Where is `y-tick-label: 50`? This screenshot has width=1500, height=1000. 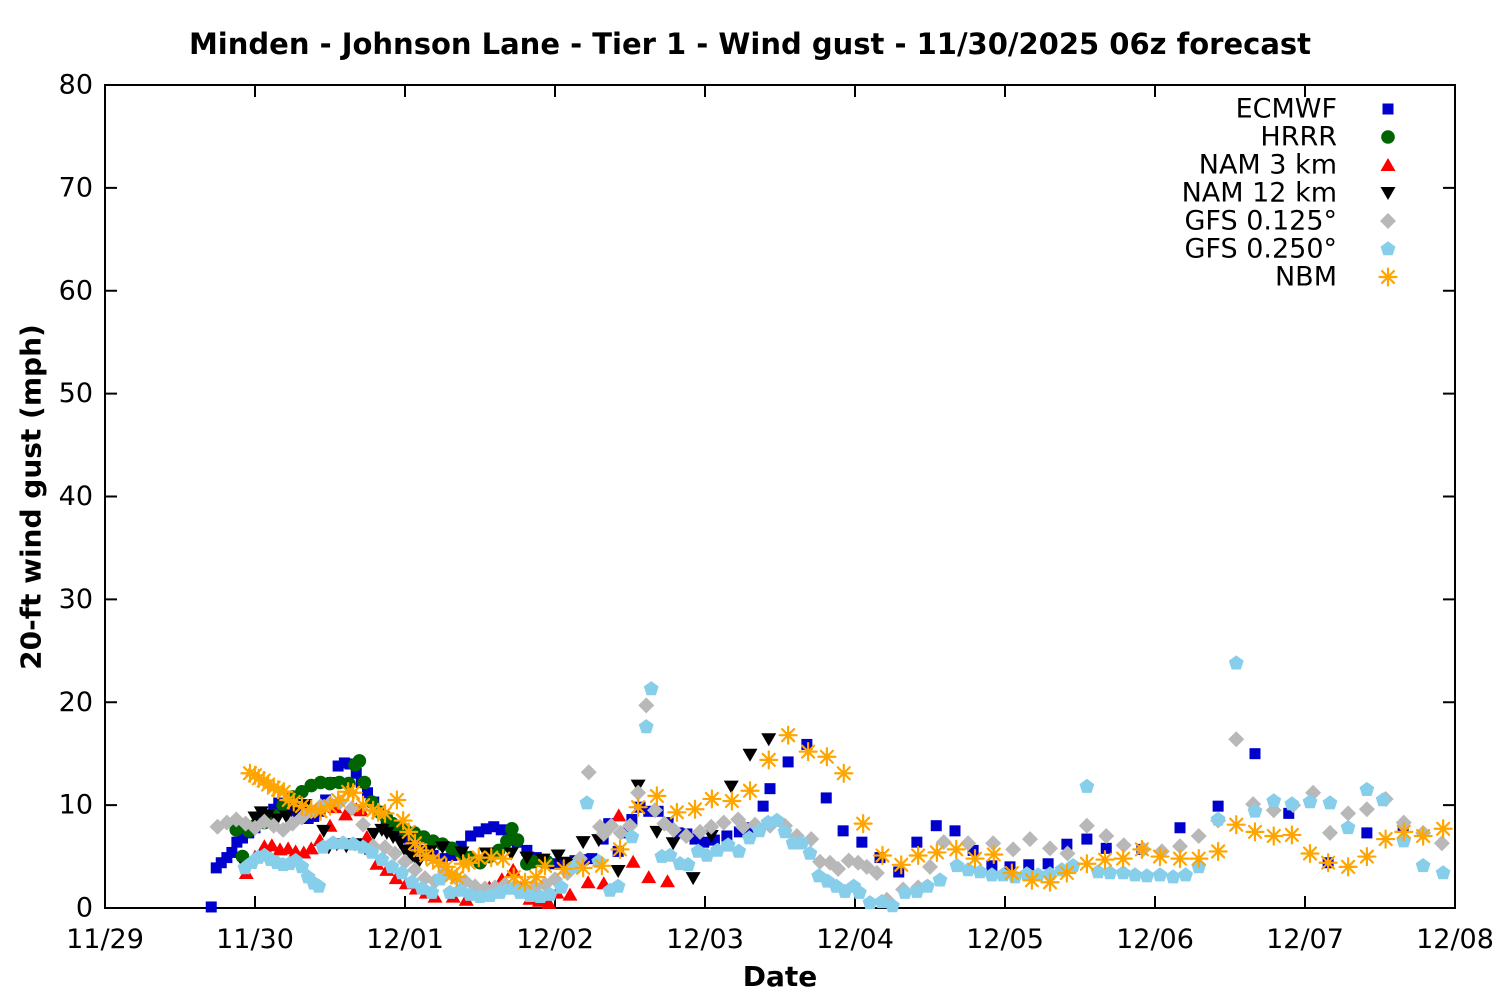
y-tick-label: 50 is located at coordinates (76, 393).